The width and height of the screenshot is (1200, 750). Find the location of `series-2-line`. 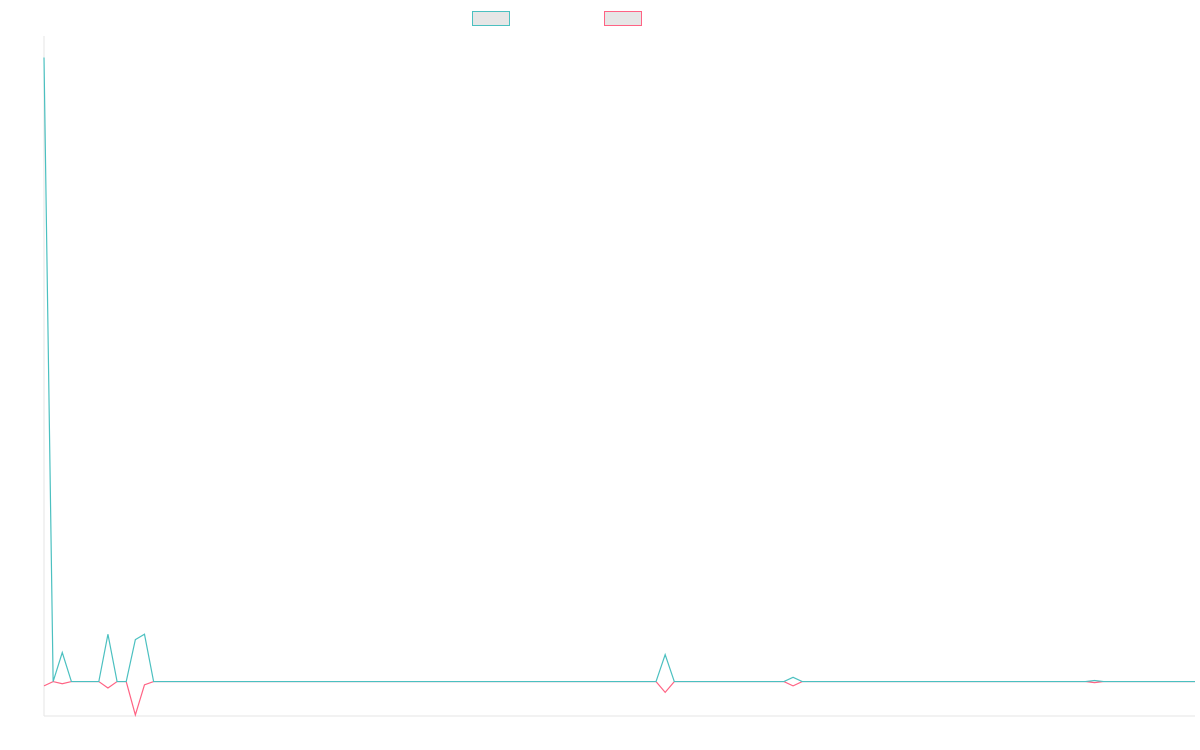

series-2-line is located at coordinates (619, 699).